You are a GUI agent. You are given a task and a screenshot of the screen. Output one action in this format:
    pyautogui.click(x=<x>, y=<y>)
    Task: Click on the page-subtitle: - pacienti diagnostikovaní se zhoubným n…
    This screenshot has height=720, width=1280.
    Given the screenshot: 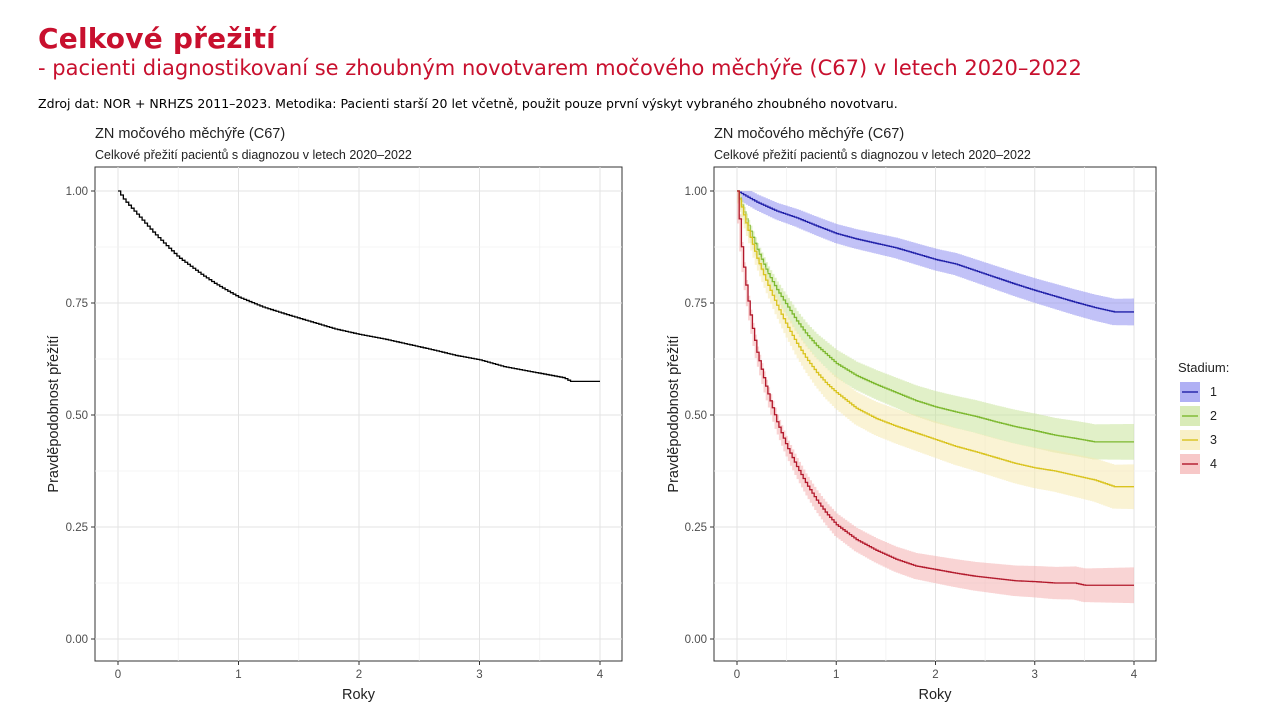 What is the action you would take?
    pyautogui.click(x=560, y=68)
    